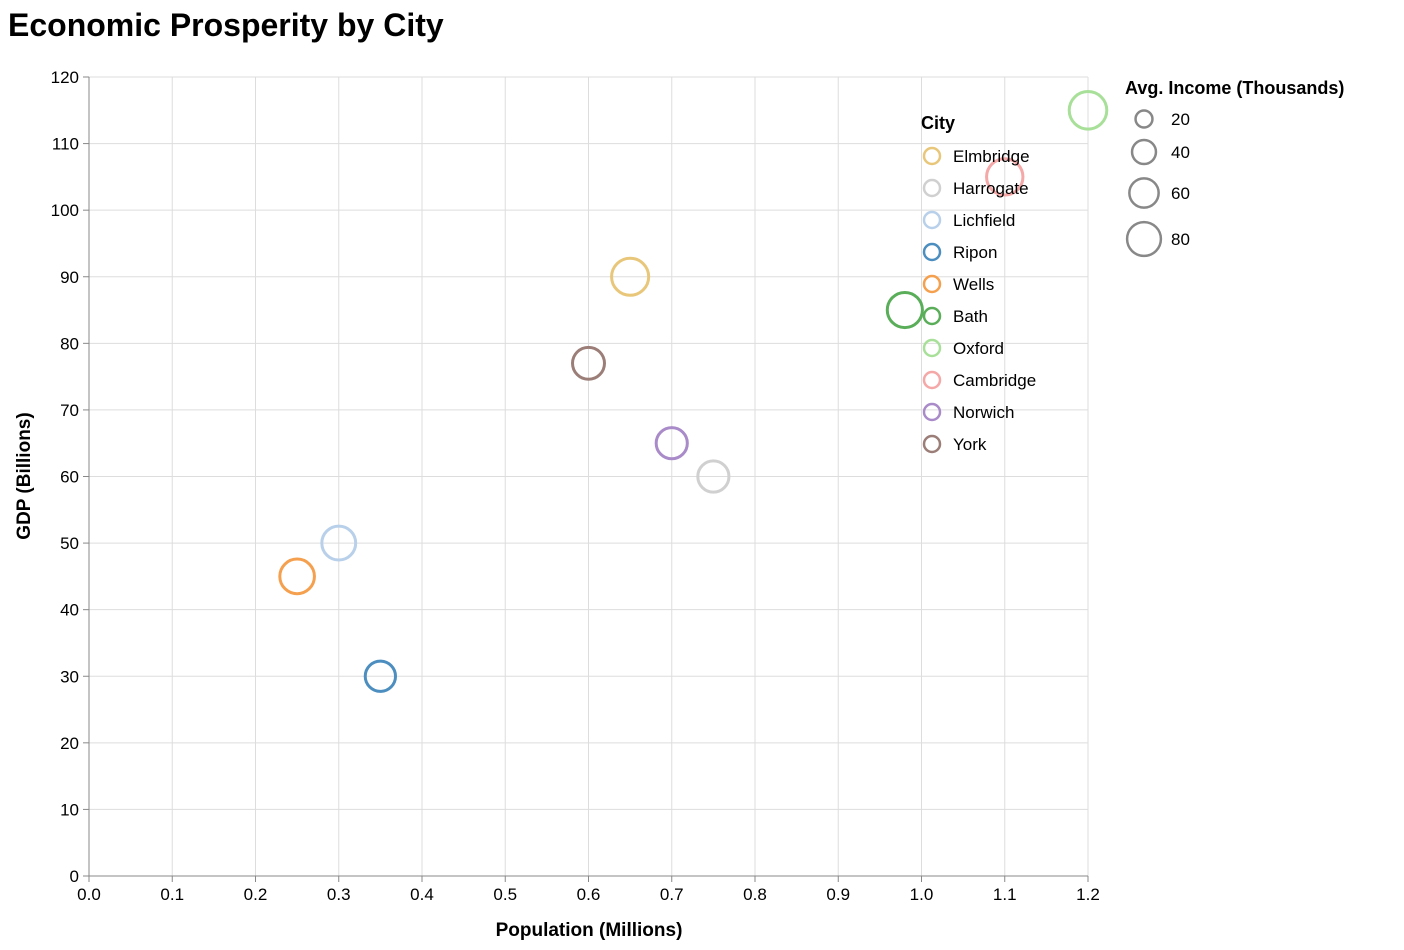 This screenshot has width=1404, height=950. Describe the element at coordinates (994, 380) in the screenshot. I see `legend-label-cambridge: Cambridge` at that location.